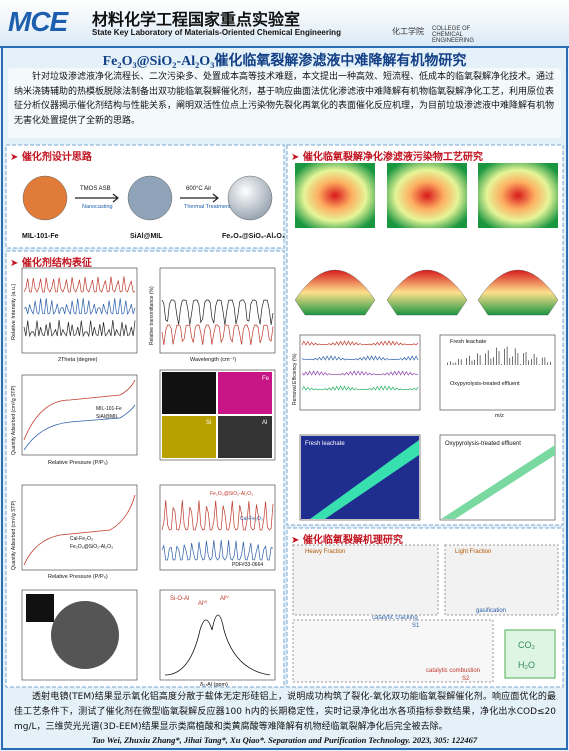  I want to click on figure-label: catalytic cracking, so click(395, 618).